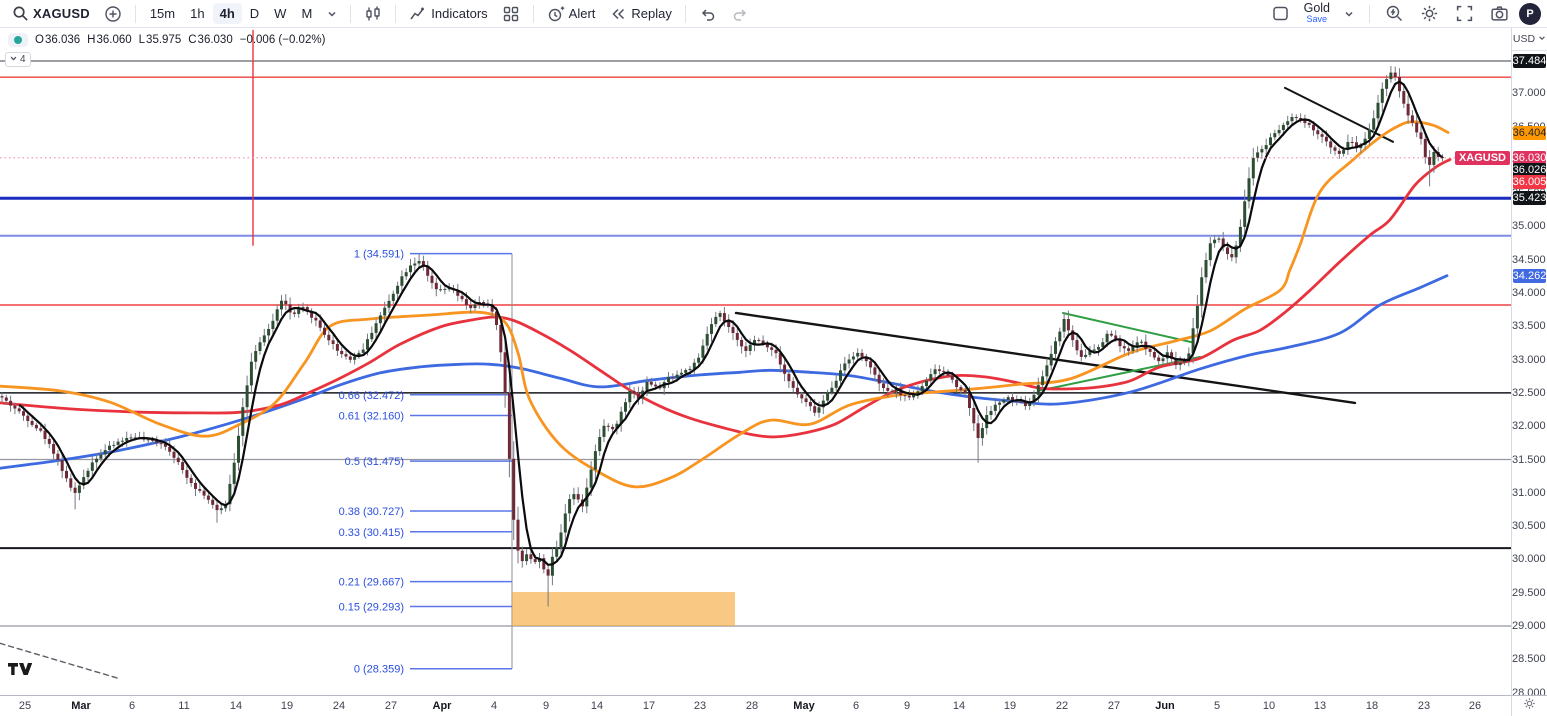  I want to click on interval-button-W: W, so click(280, 13).